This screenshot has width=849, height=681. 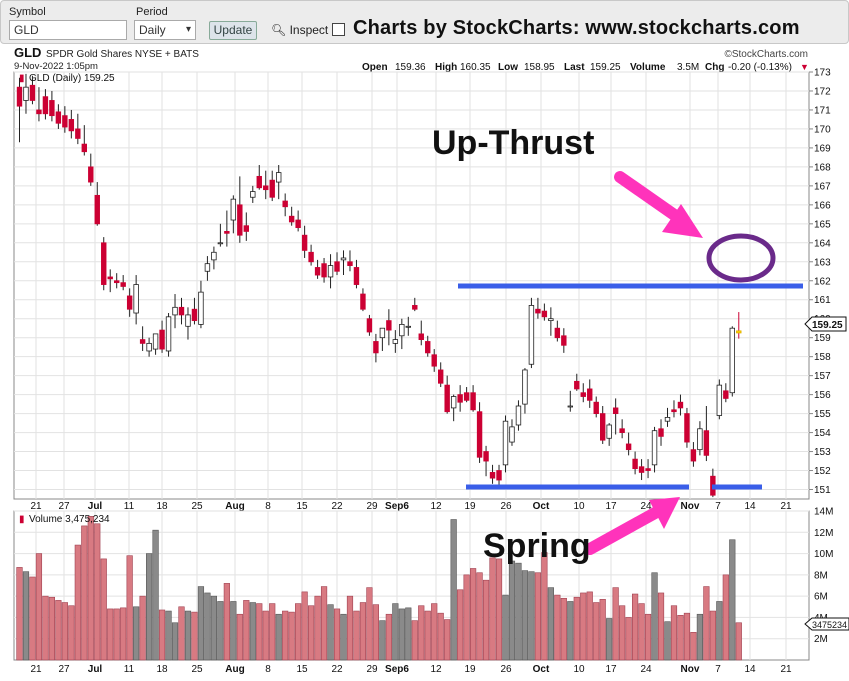 I want to click on price-tick-label: 159, so click(x=822, y=338).